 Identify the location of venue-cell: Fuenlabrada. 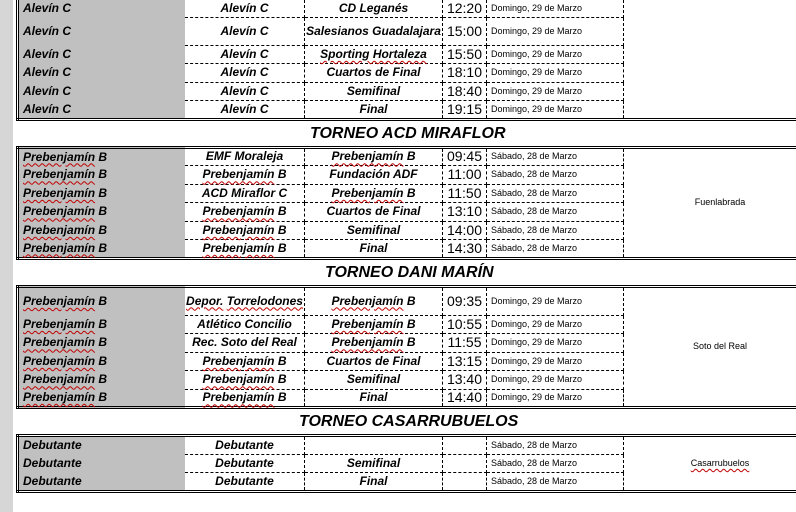
(720, 202).